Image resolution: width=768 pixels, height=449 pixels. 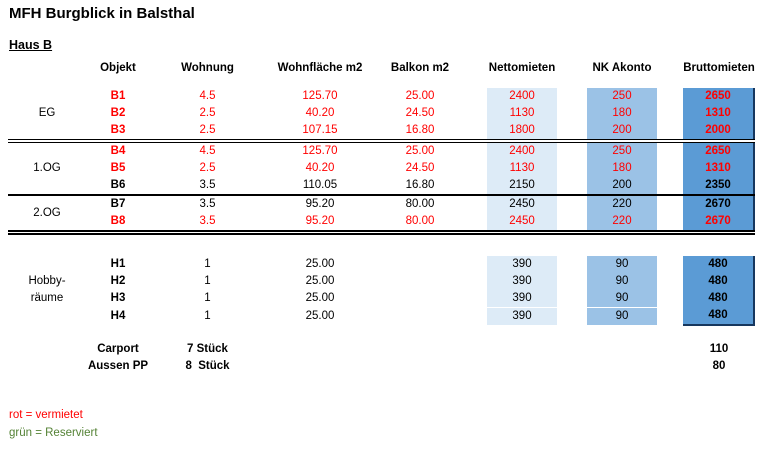 I want to click on table-row-h1: H1 1 25.00 390 90 480, so click(x=381, y=264).